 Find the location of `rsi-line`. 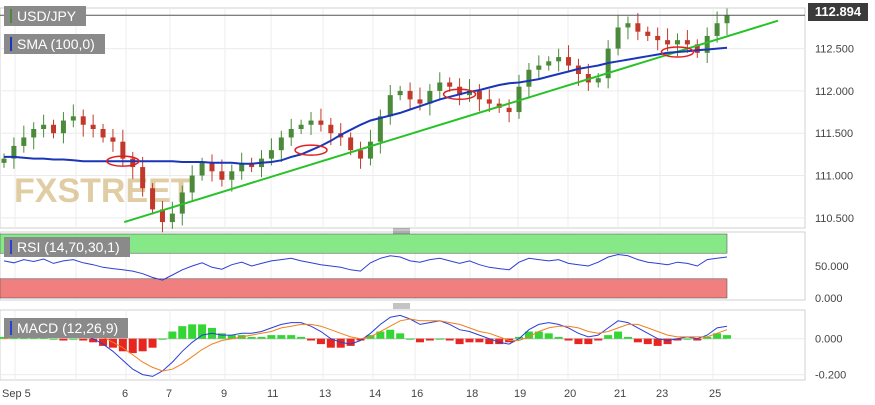

rsi-line is located at coordinates (365, 267).